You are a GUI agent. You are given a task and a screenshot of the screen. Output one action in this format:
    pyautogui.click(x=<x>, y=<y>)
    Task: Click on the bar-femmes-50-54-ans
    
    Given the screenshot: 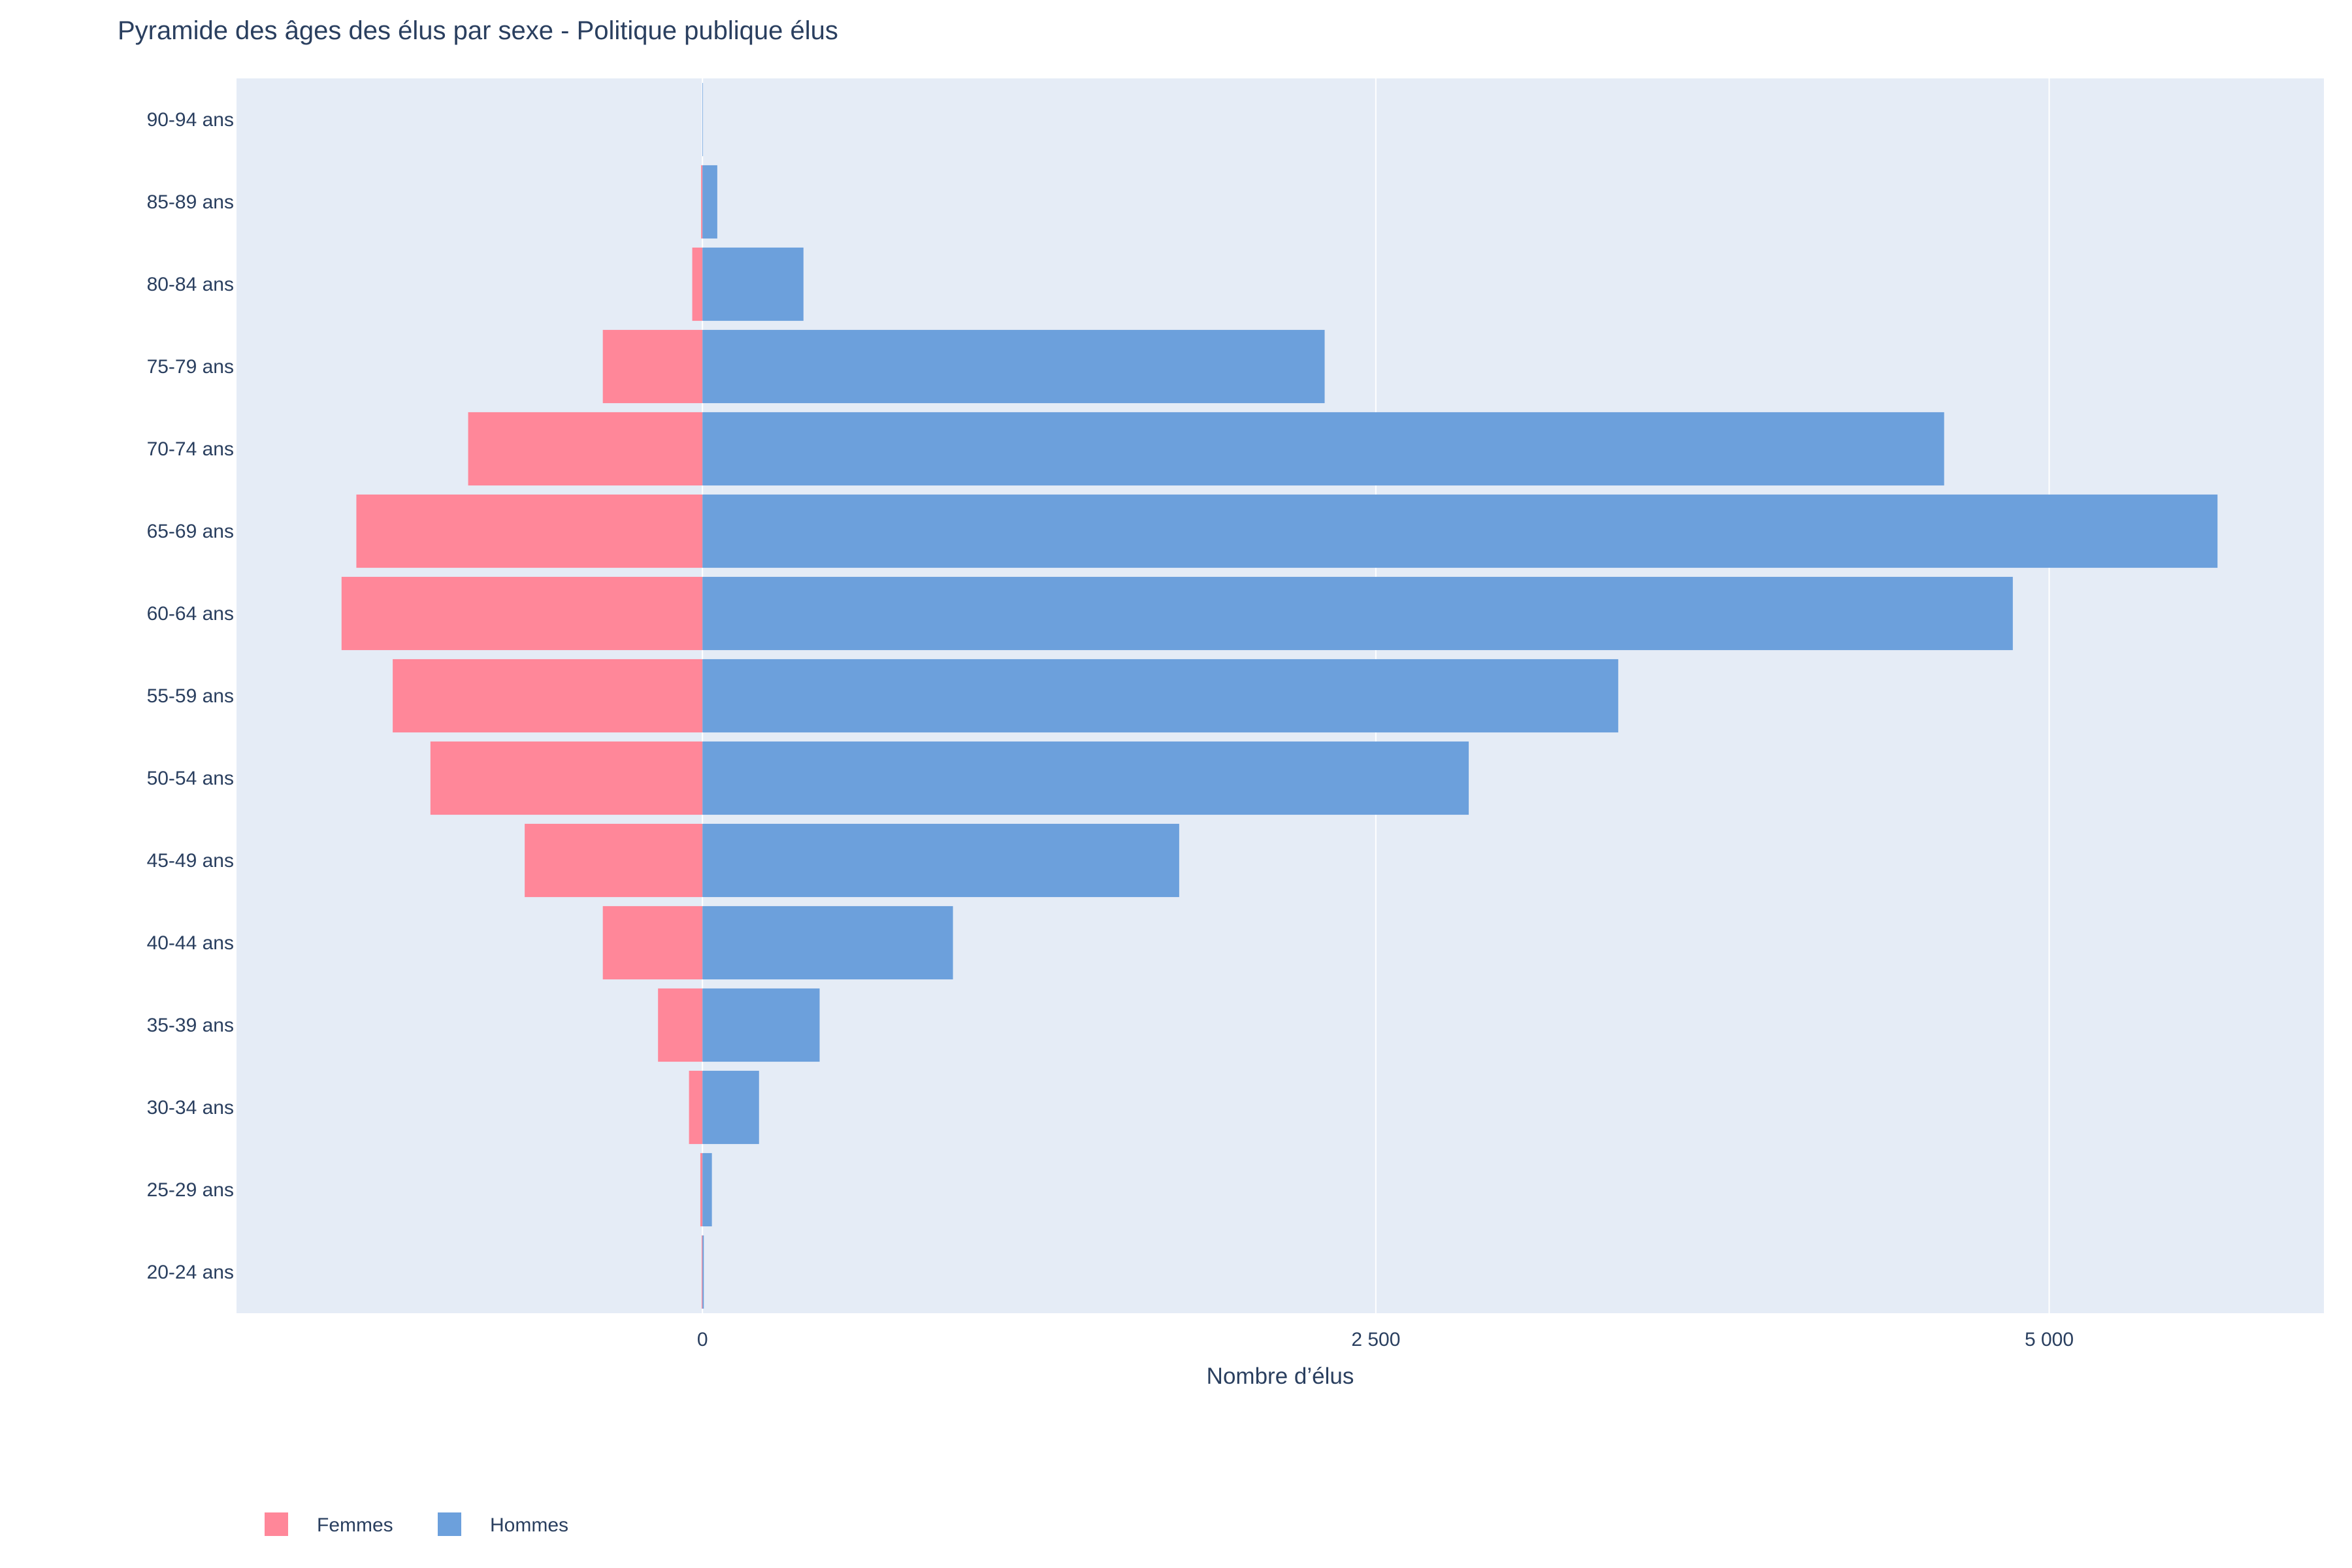 What is the action you would take?
    pyautogui.click(x=566, y=778)
    